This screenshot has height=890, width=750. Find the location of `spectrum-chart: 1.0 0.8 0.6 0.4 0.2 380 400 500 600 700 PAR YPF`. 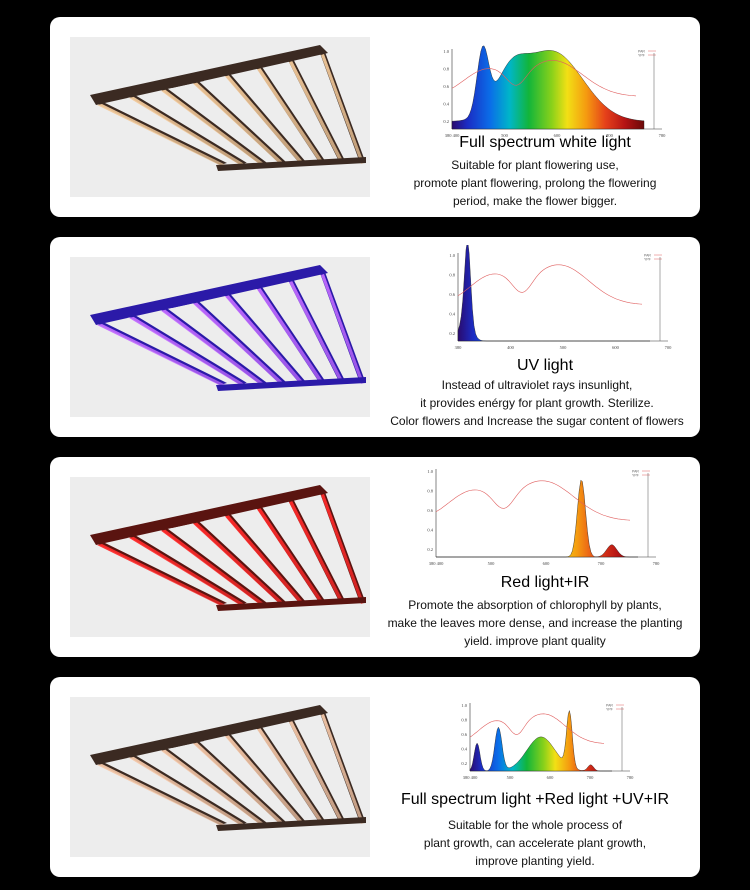

spectrum-chart: 1.0 0.8 0.6 0.4 0.2 380 400 500 600 700 PAR YPF is located at coordinates (553, 301).